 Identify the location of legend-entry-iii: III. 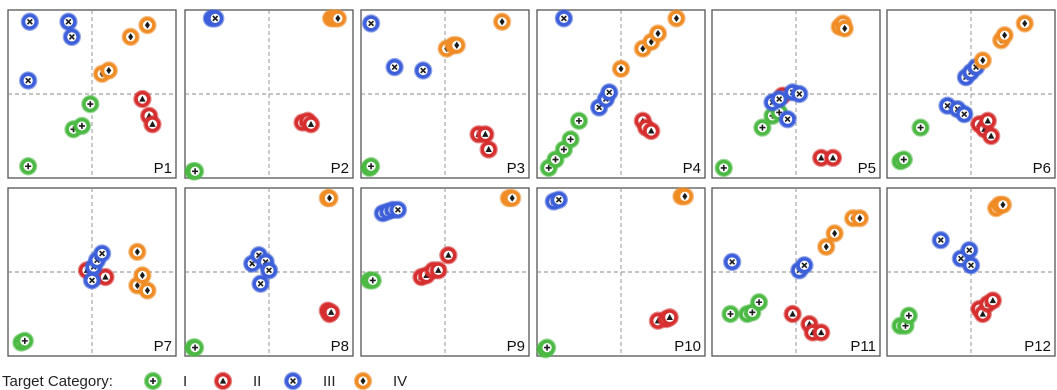
(309, 380).